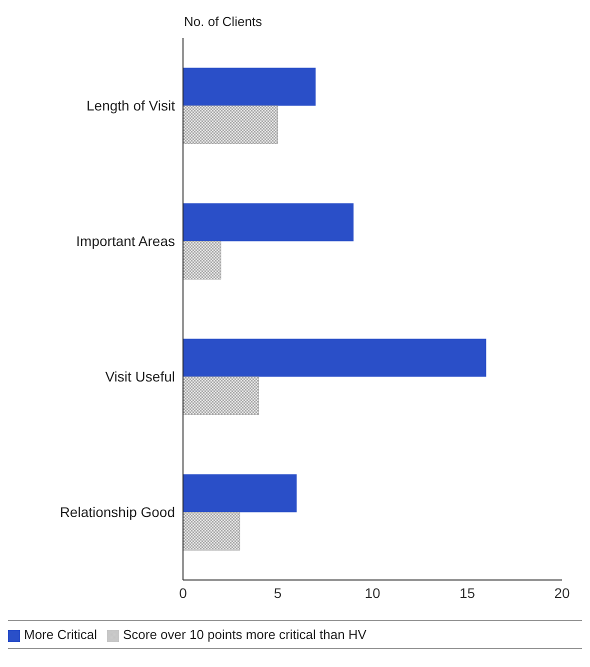  What do you see at coordinates (117, 512) in the screenshot?
I see `y-tick-label: Relationship Good` at bounding box center [117, 512].